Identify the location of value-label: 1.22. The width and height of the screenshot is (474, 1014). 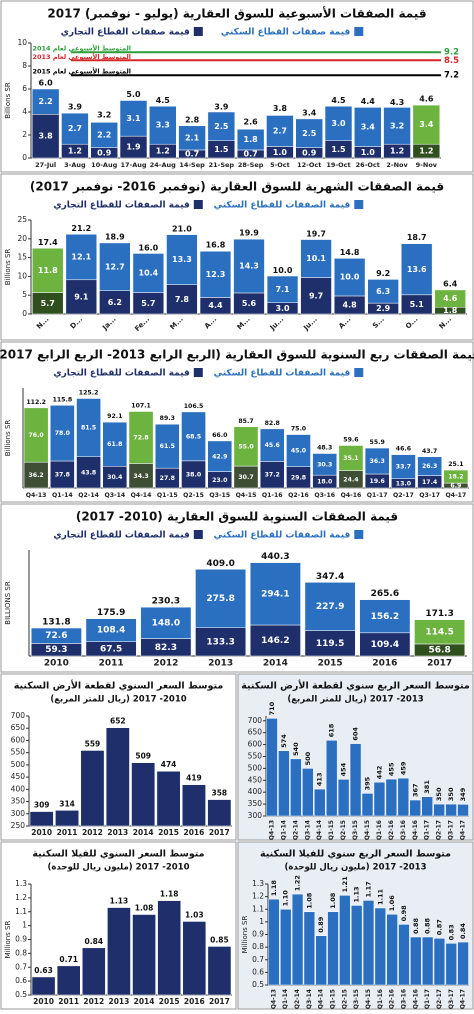
(298, 883).